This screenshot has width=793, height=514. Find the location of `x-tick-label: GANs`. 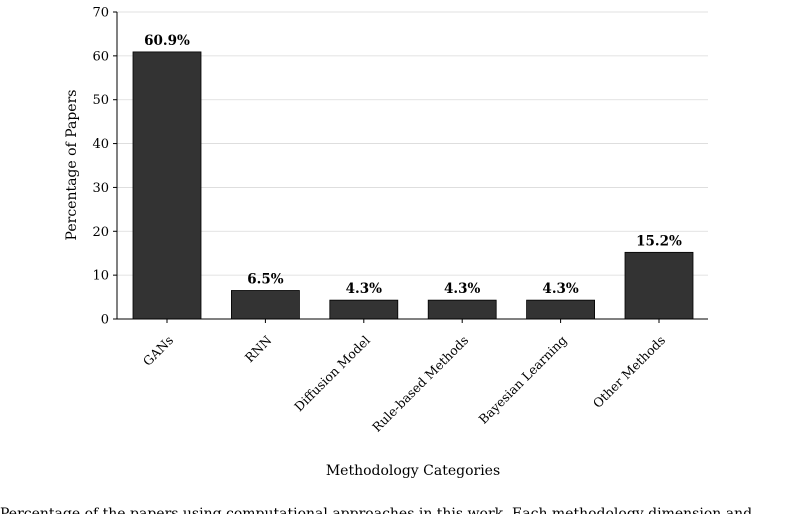

x-tick-label: GANs is located at coordinates (158, 351).